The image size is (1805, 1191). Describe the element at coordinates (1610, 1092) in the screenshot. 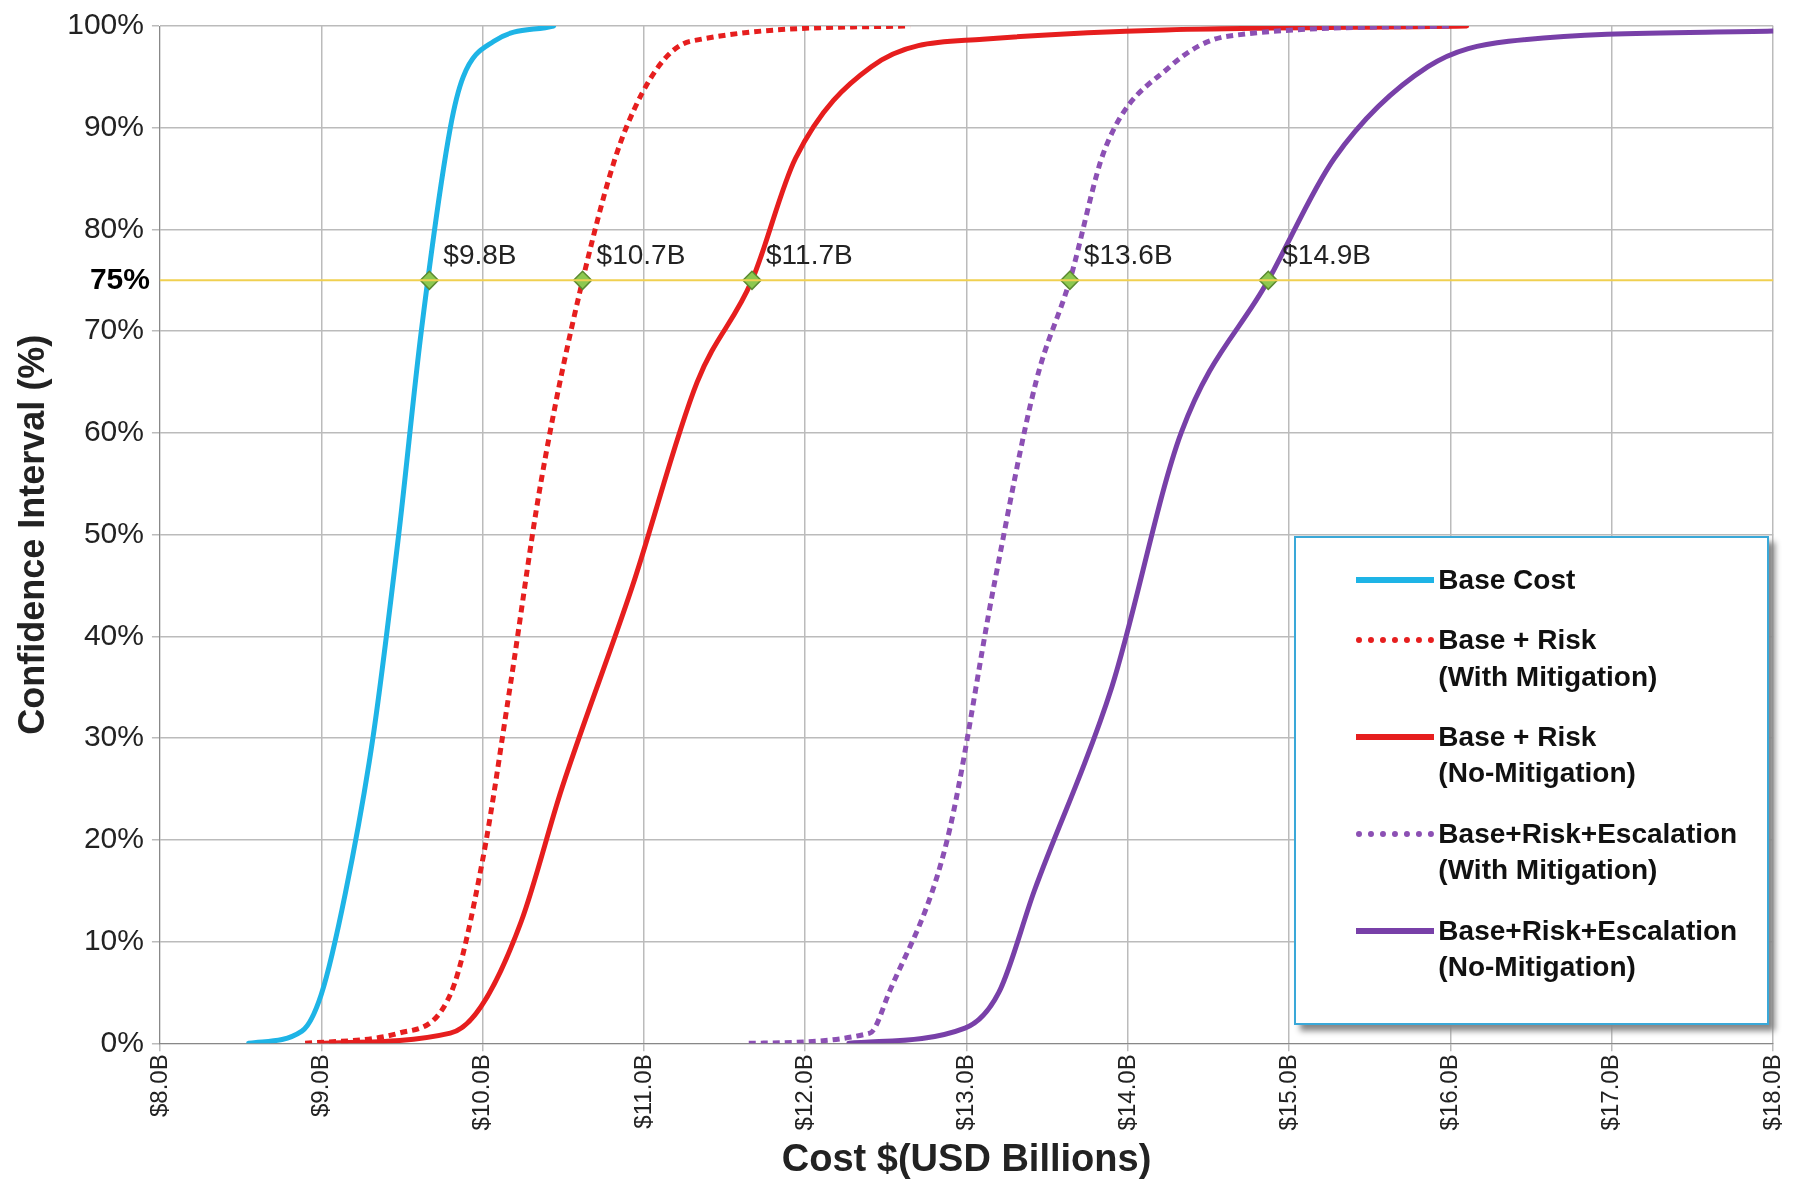

I see `x-tick-label: $17.0B` at that location.